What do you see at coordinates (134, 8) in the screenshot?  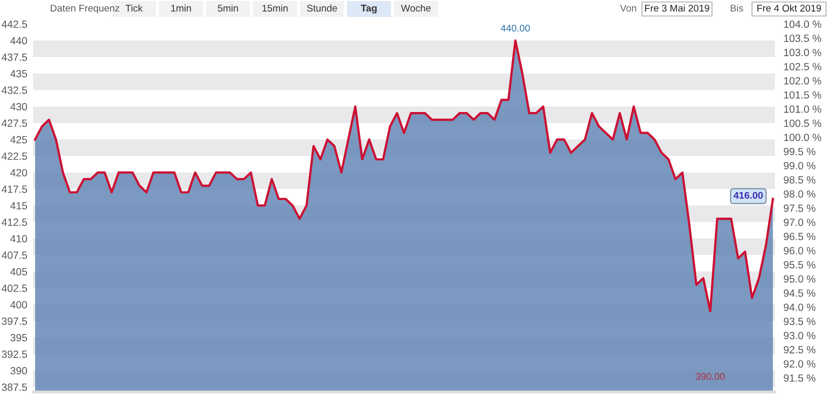 I see `text: Tick` at bounding box center [134, 8].